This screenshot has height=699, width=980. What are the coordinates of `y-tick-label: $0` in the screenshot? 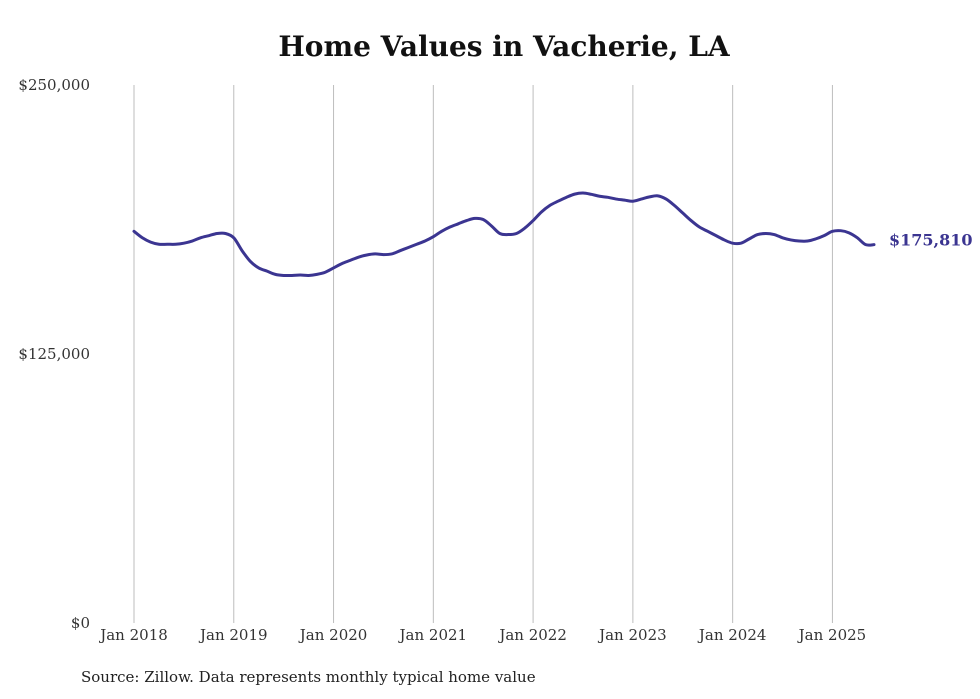 It's located at (80, 623).